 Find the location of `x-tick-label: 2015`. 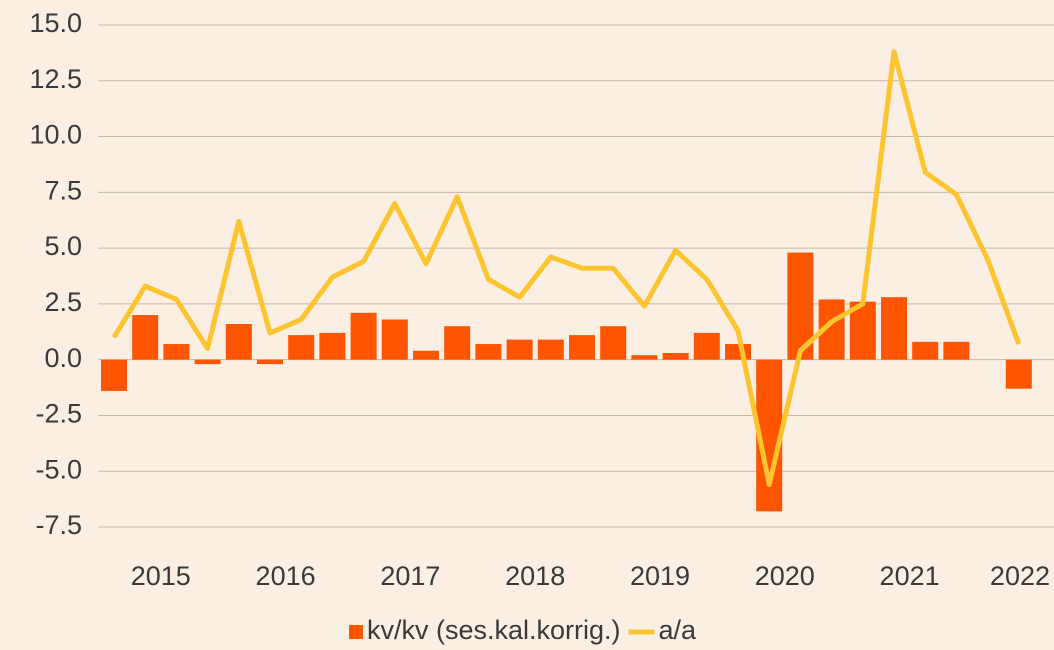

x-tick-label: 2015 is located at coordinates (161, 576).